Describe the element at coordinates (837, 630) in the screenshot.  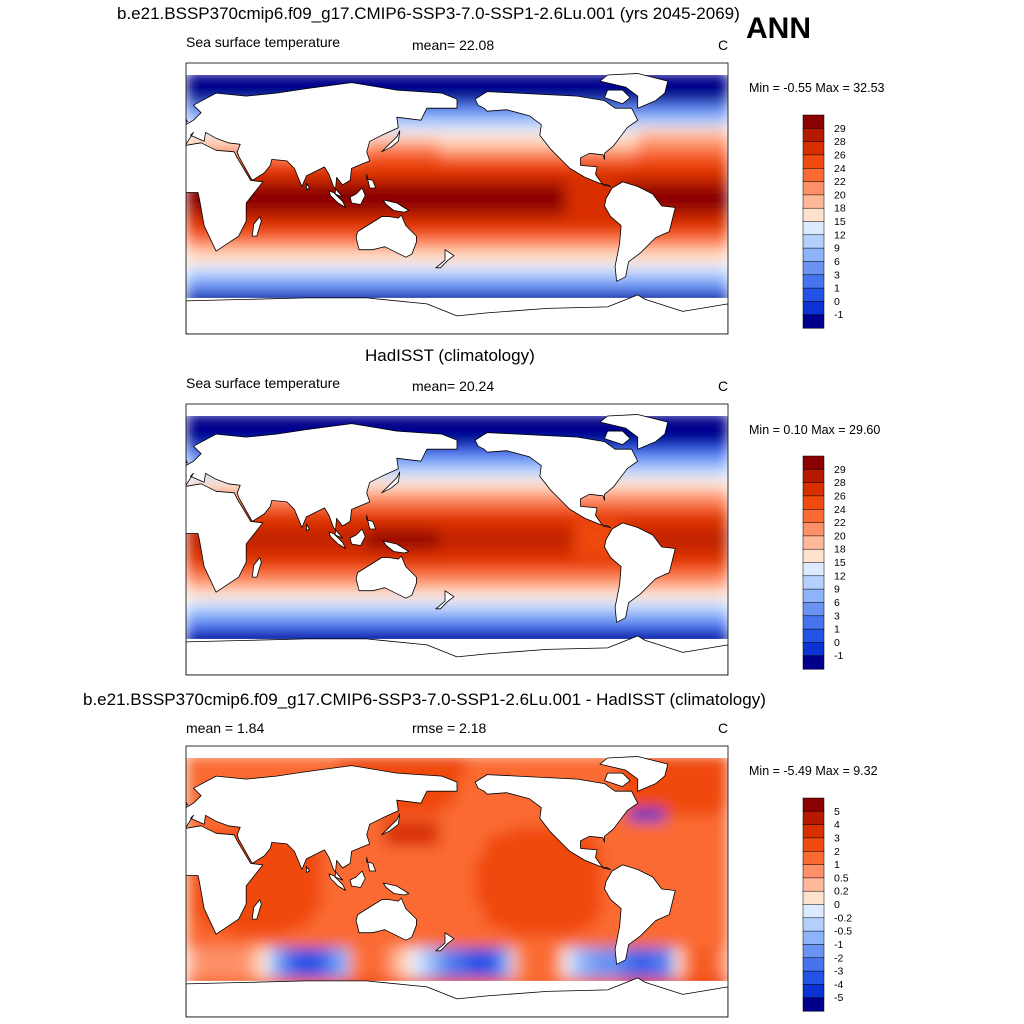
I see `colorbar-tick-label: 1` at that location.